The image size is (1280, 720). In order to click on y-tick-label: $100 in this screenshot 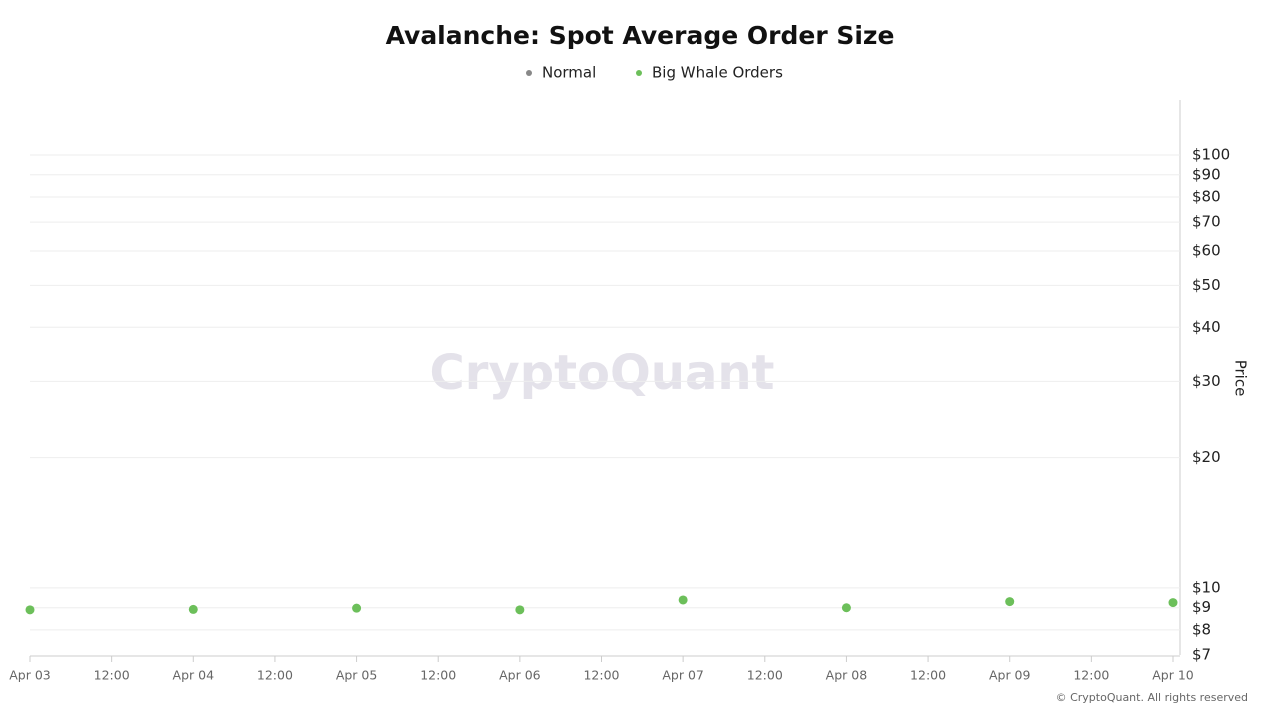, I will do `click(1211, 155)`.